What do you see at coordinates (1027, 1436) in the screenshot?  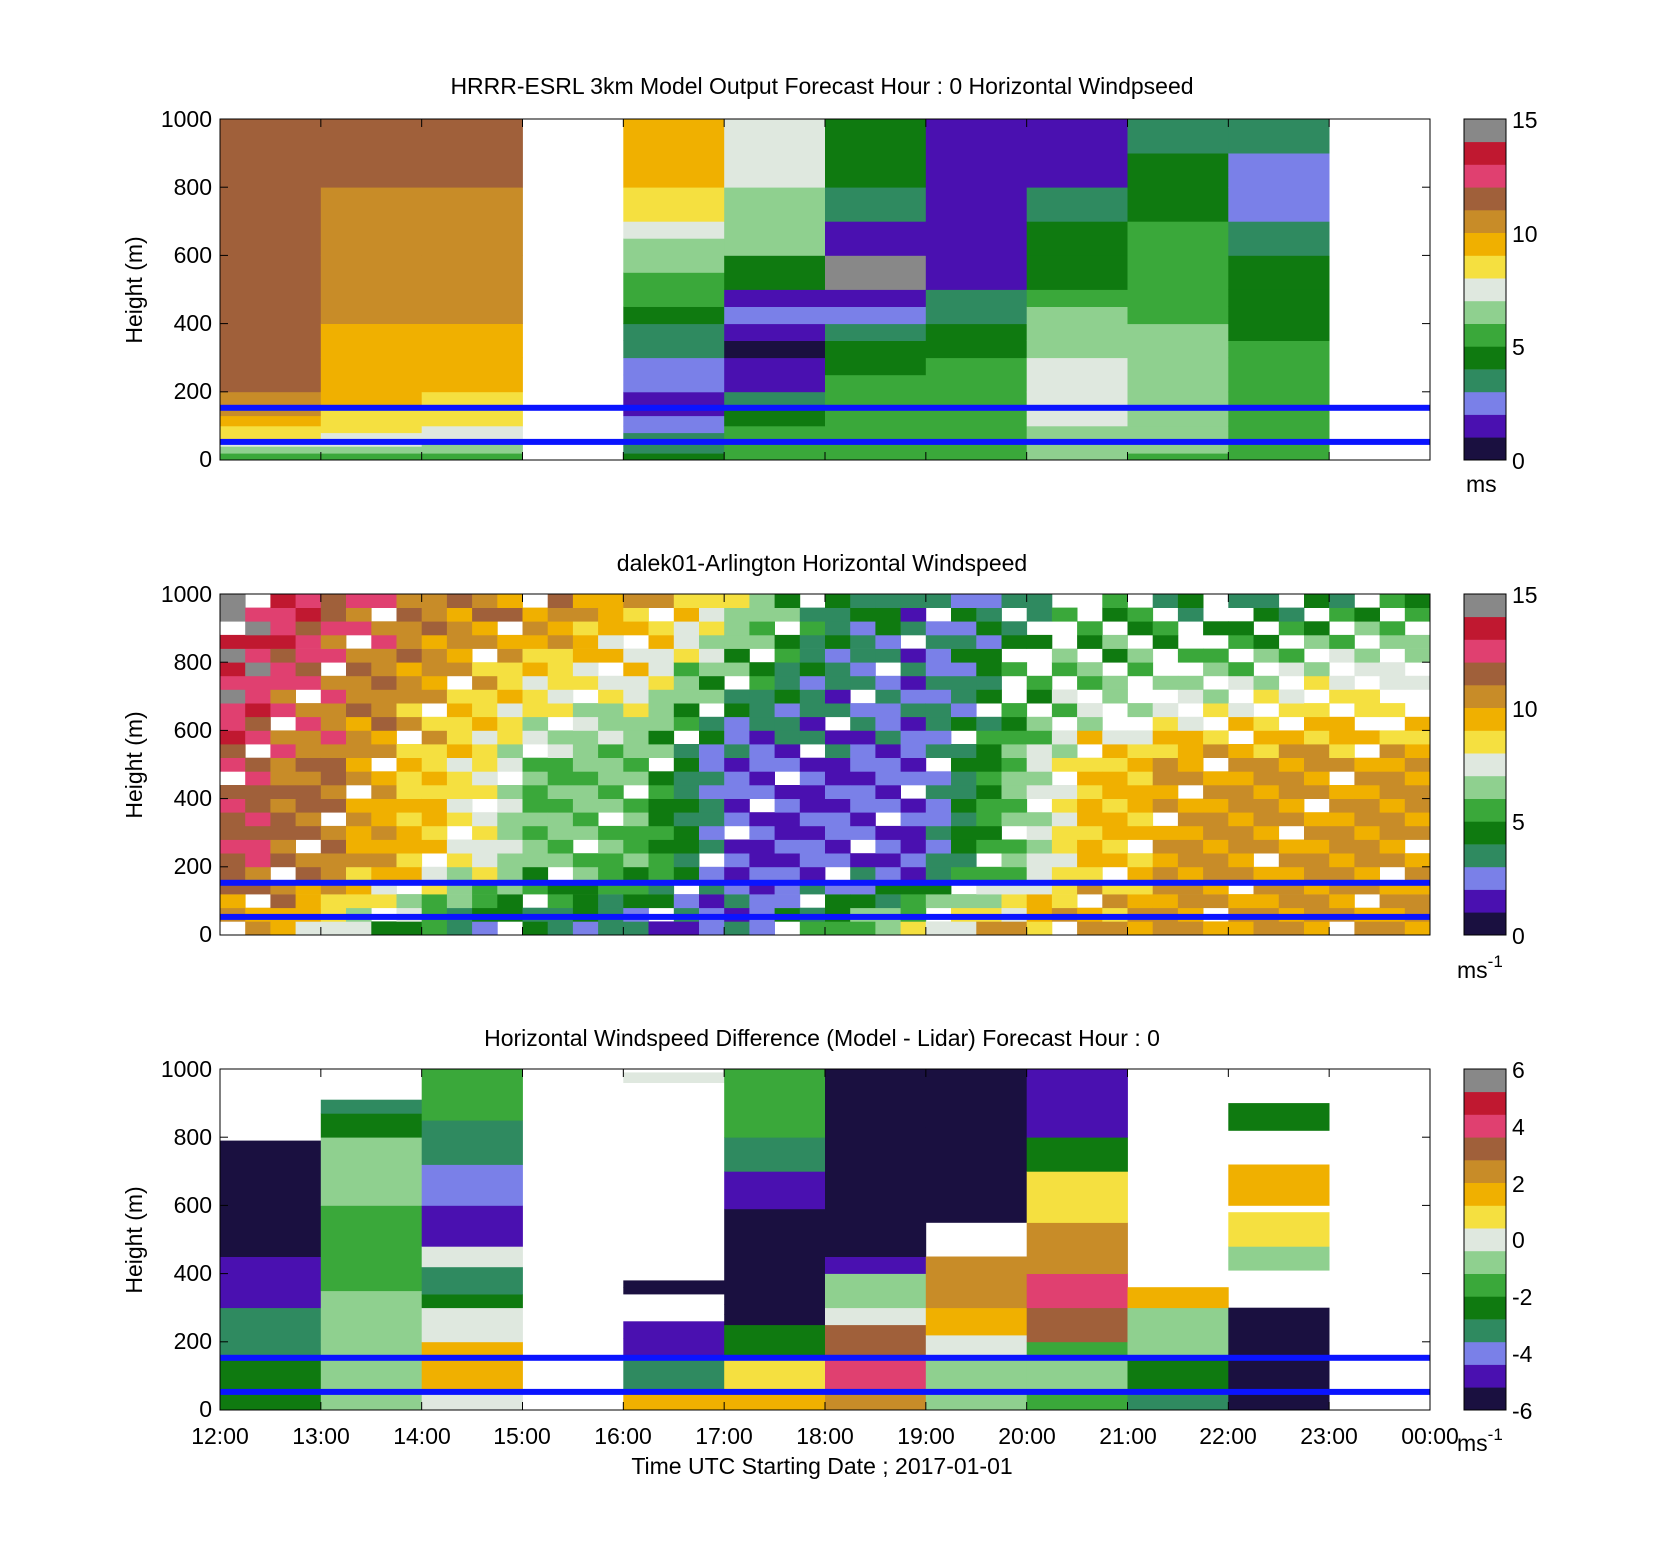 I see `xtick-label: 20:00` at bounding box center [1027, 1436].